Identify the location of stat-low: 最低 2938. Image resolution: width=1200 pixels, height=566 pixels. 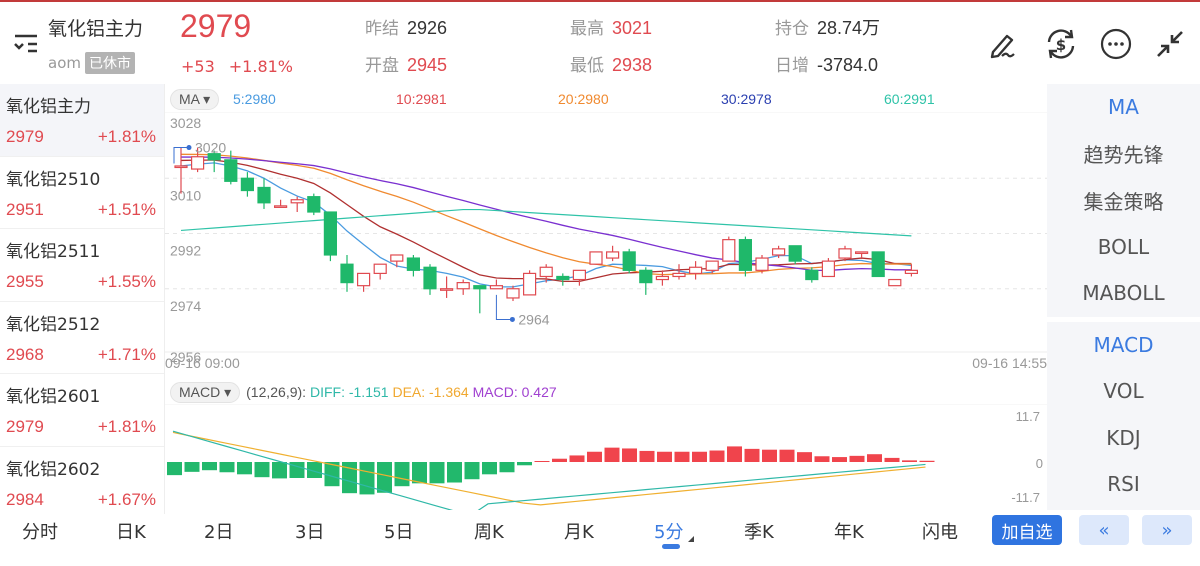
(611, 65).